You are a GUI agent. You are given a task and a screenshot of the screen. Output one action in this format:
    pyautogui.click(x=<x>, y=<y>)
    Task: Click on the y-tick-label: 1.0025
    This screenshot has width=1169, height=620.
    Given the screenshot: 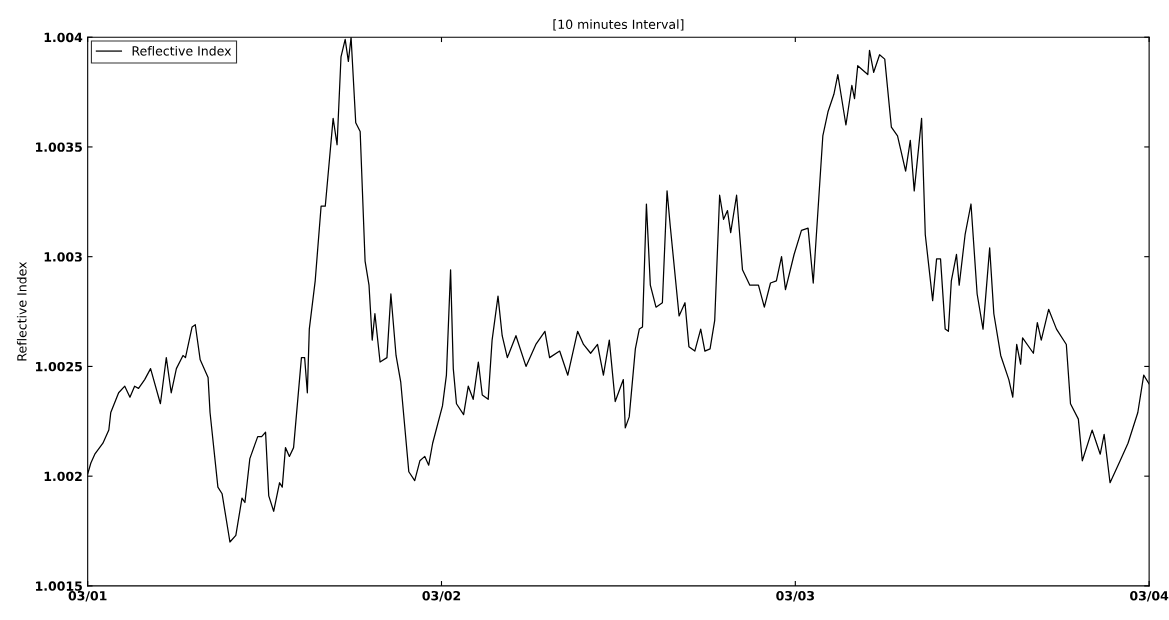 What is the action you would take?
    pyautogui.click(x=58, y=366)
    